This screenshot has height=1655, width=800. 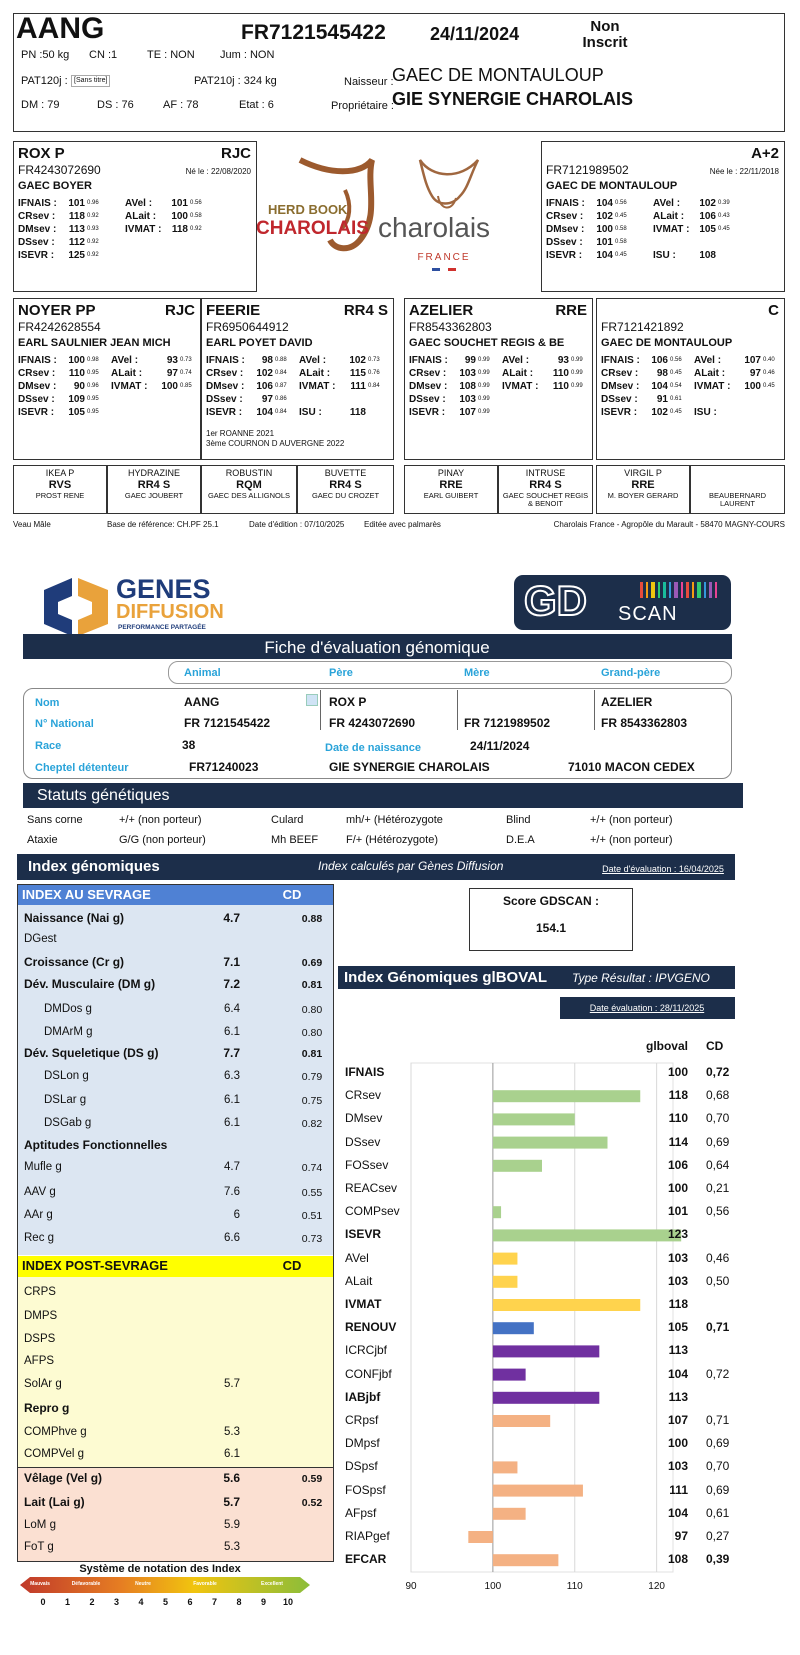 I want to click on birth-date: 24/11/2024, so click(x=475, y=34).